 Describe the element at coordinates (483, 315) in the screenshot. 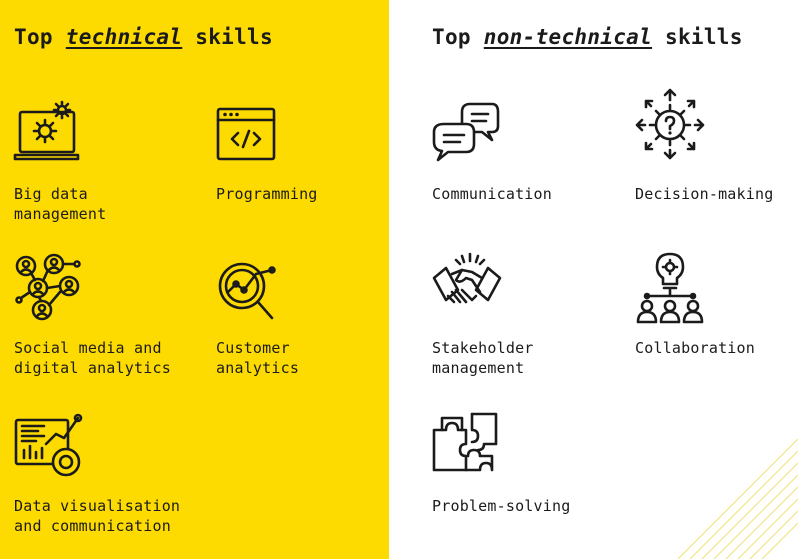

I see `skill-stakeholder-management: Stakeholder management` at that location.